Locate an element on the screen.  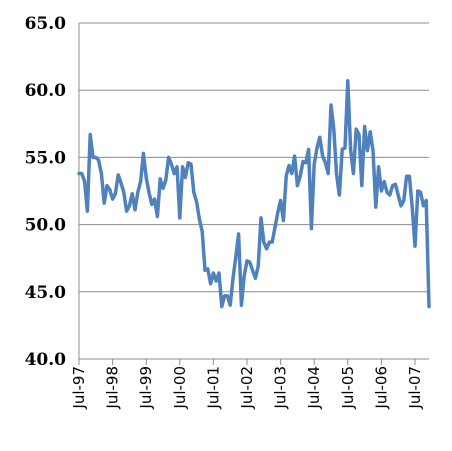
x-tick-label: Jul-05 is located at coordinates (348, 388).